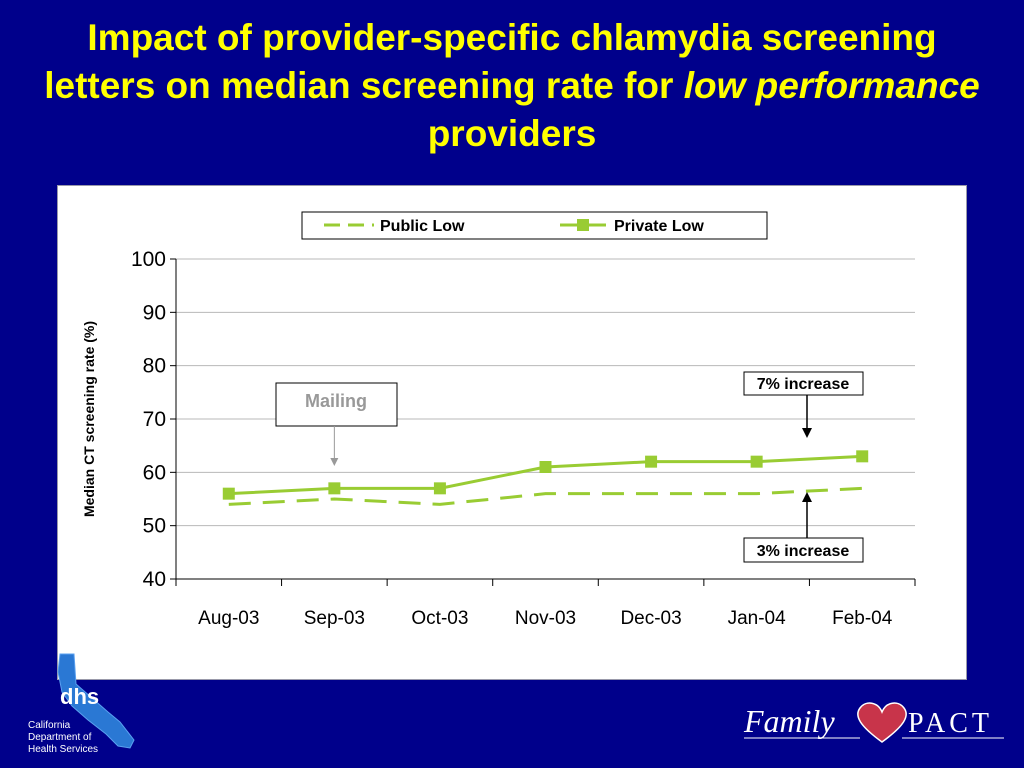 This screenshot has width=1024, height=768. I want to click on increase-3-callout-box, so click(803, 550).